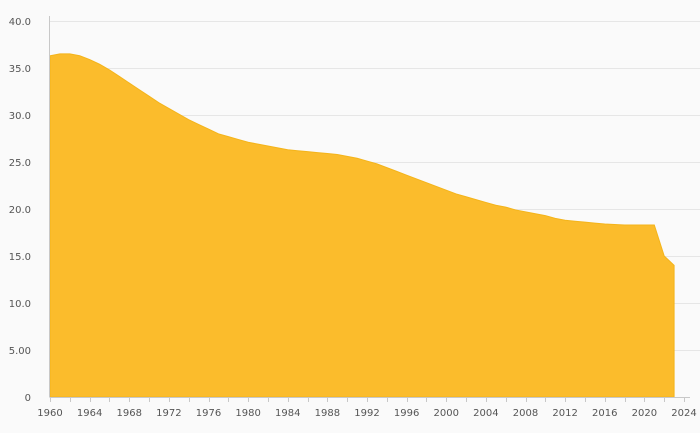 The height and width of the screenshot is (433, 700). Describe the element at coordinates (49, 413) in the screenshot. I see `x-tick-label: 1960` at that location.